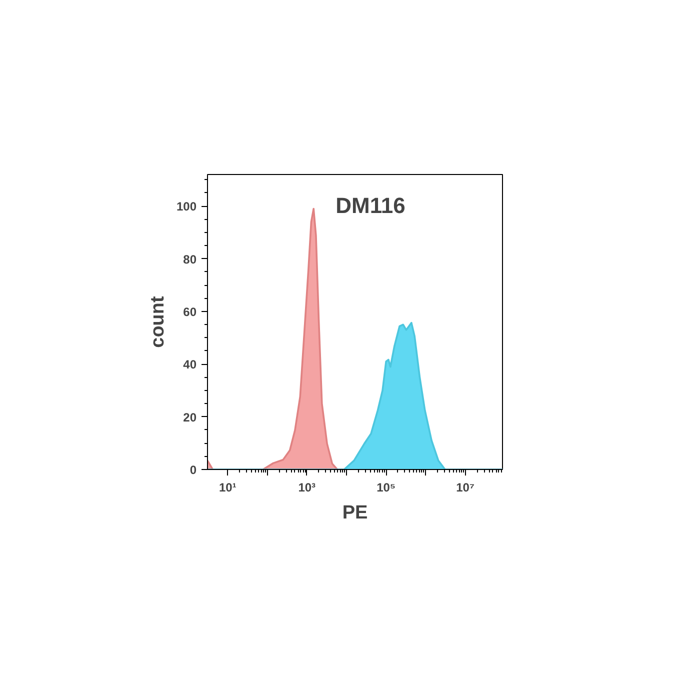  Describe the element at coordinates (190, 259) in the screenshot. I see `y-tick-label: 80` at that location.